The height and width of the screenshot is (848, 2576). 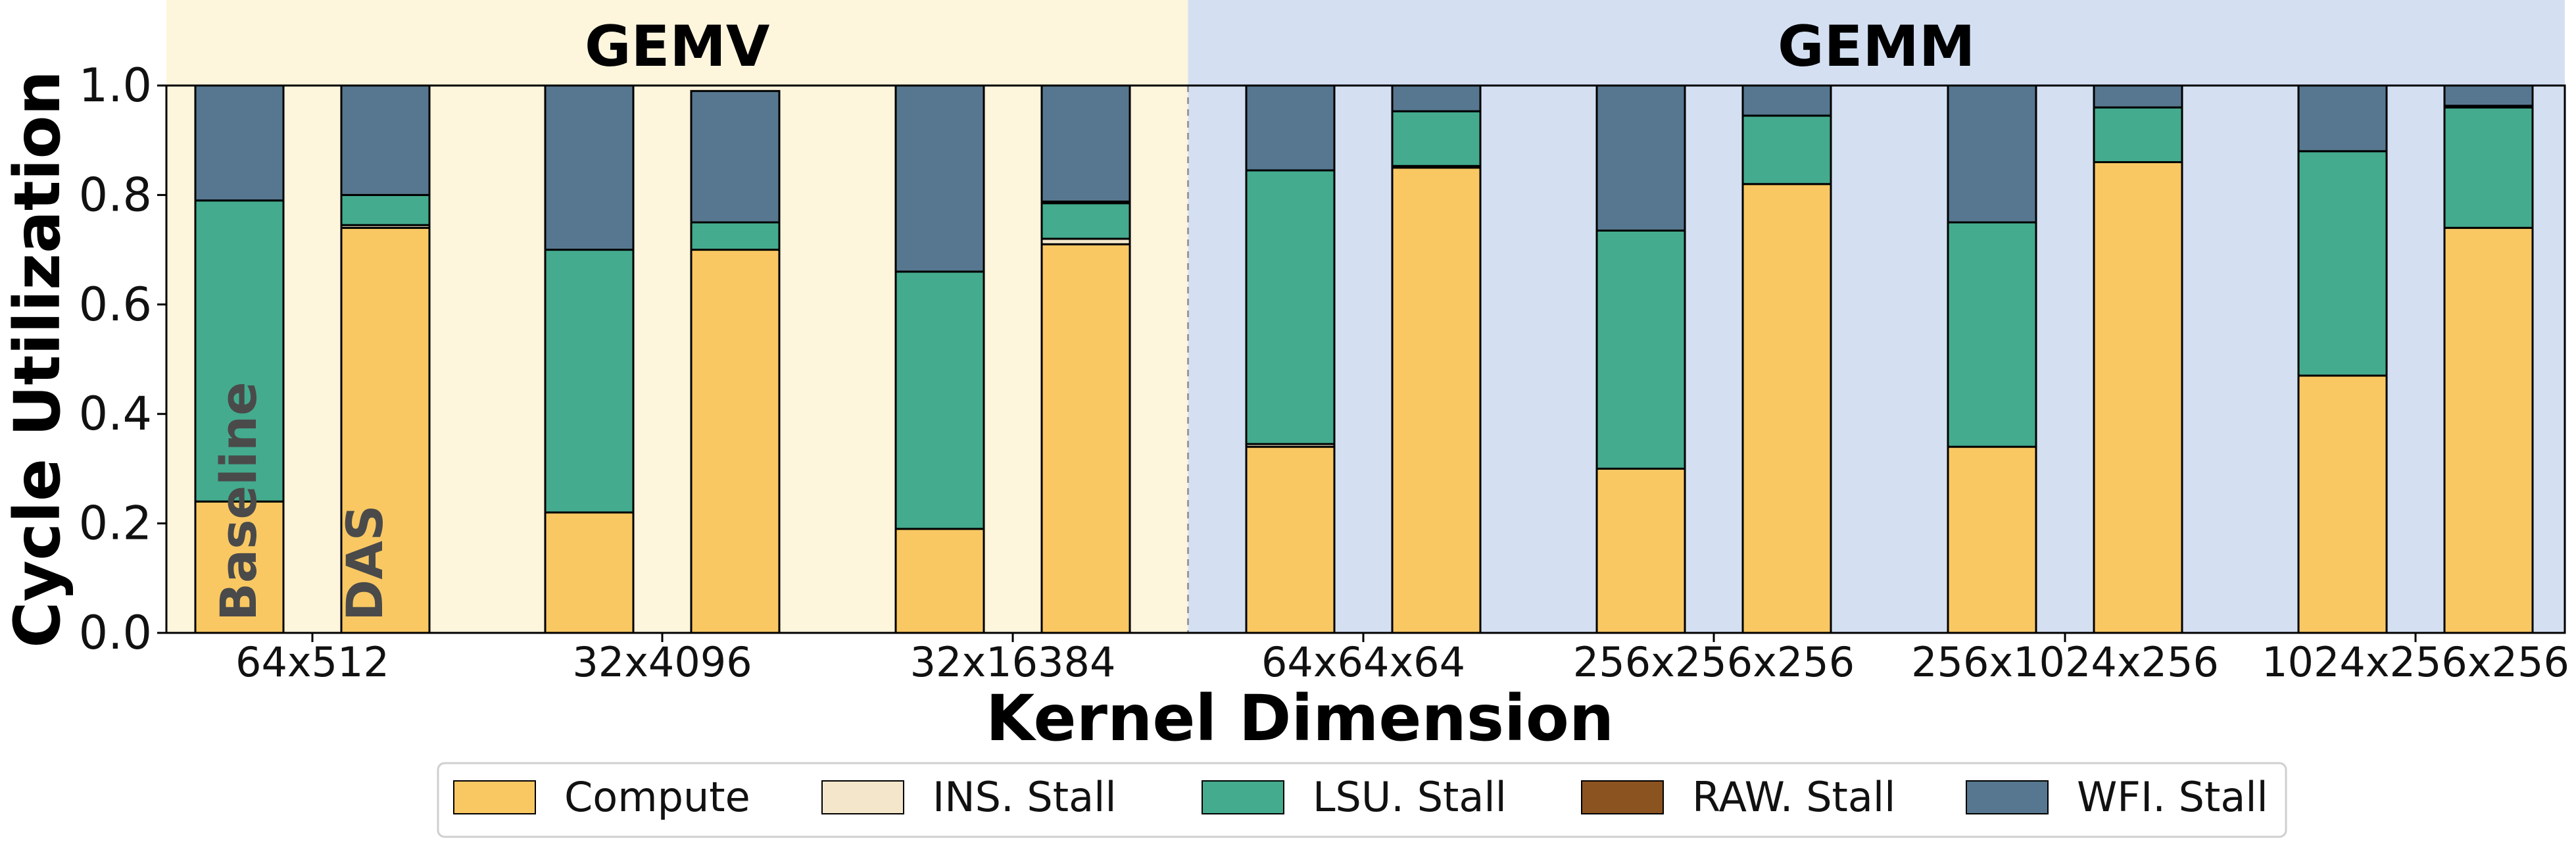 I want to click on y-tick-label: 0.4, so click(x=116, y=414).